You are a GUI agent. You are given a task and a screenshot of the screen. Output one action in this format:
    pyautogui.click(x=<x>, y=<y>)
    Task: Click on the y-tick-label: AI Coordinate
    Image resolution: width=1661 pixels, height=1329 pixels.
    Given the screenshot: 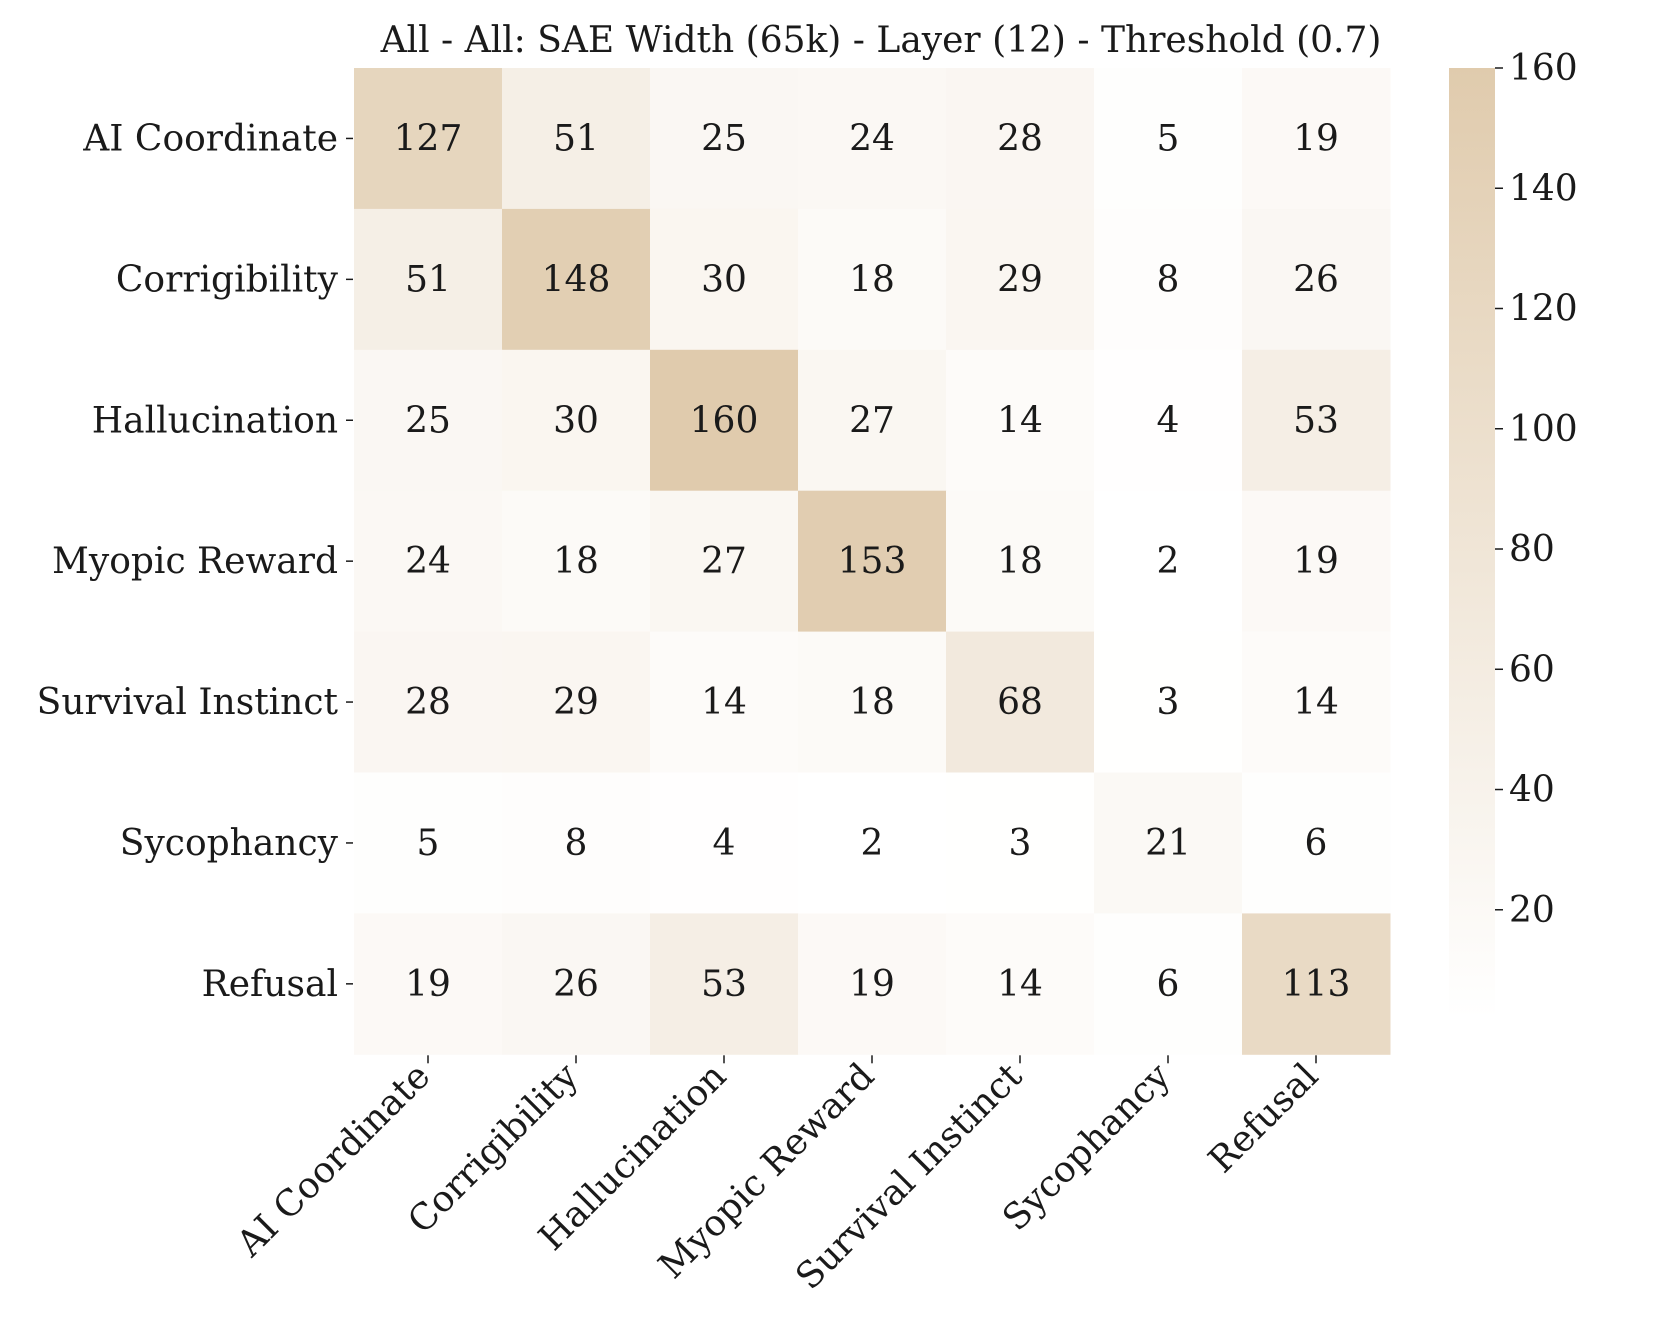 What is the action you would take?
    pyautogui.click(x=210, y=138)
    